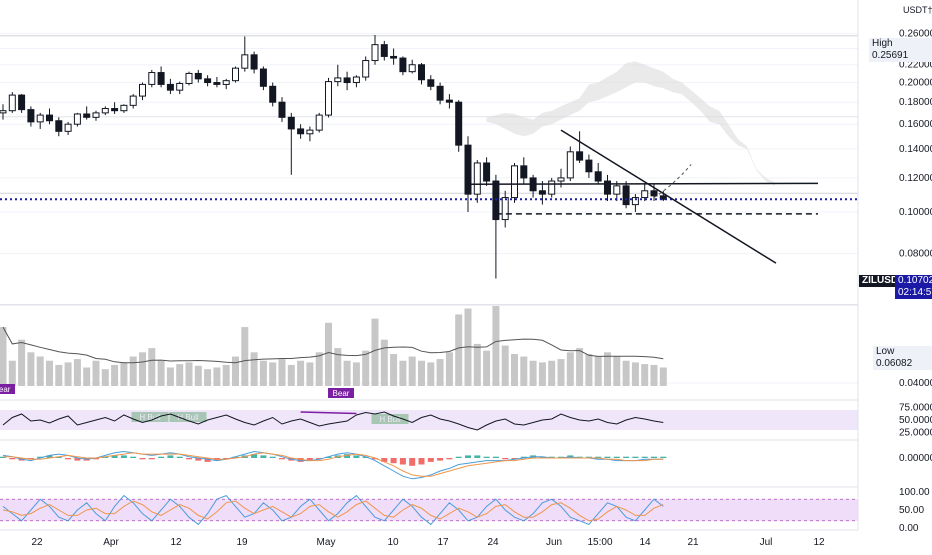 This screenshot has width=932, height=555. What do you see at coordinates (890, 55) in the screenshot?
I see `high-value: 0.25691` at bounding box center [890, 55].